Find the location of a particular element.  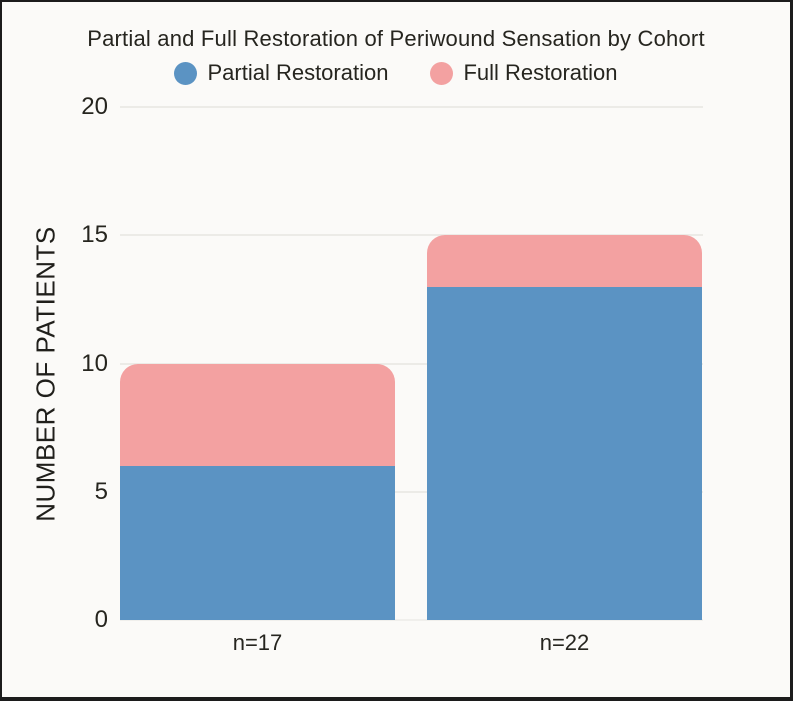

x-tick-label-n=22: n=22 is located at coordinates (564, 642).